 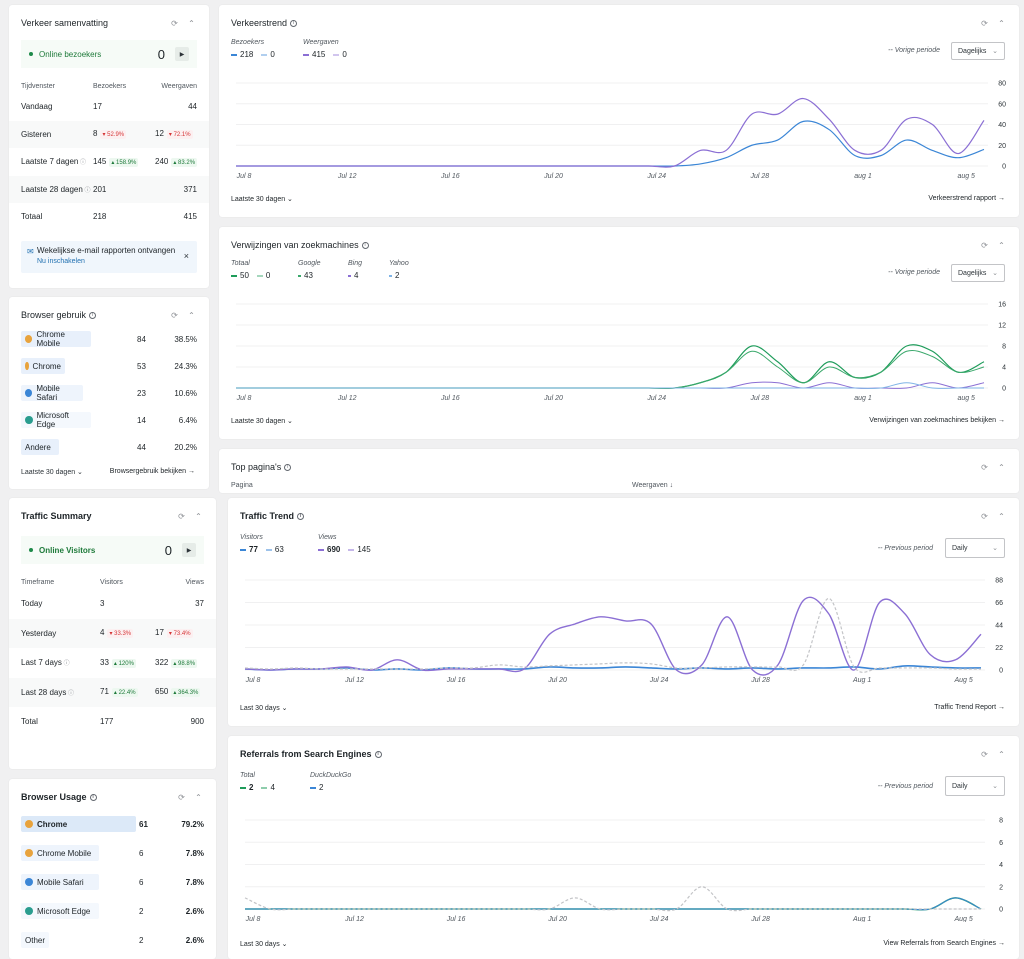 I want to click on browser-percentage: 38.5%, so click(x=185, y=339).